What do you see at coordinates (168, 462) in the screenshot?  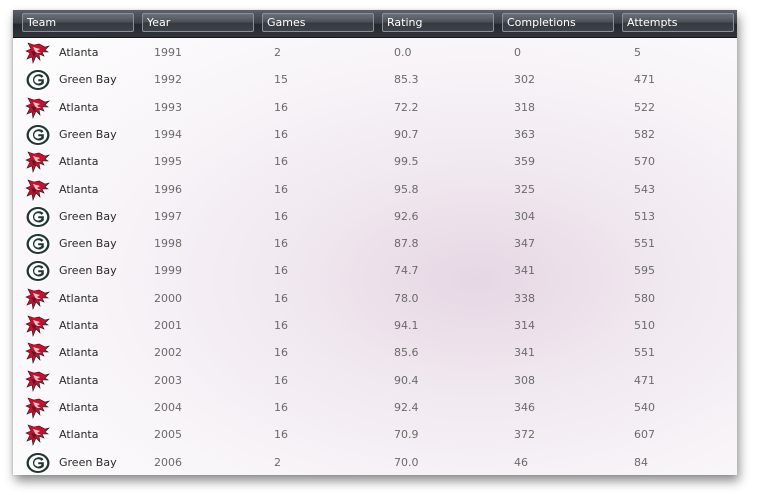 I see `cell-year: 2006` at bounding box center [168, 462].